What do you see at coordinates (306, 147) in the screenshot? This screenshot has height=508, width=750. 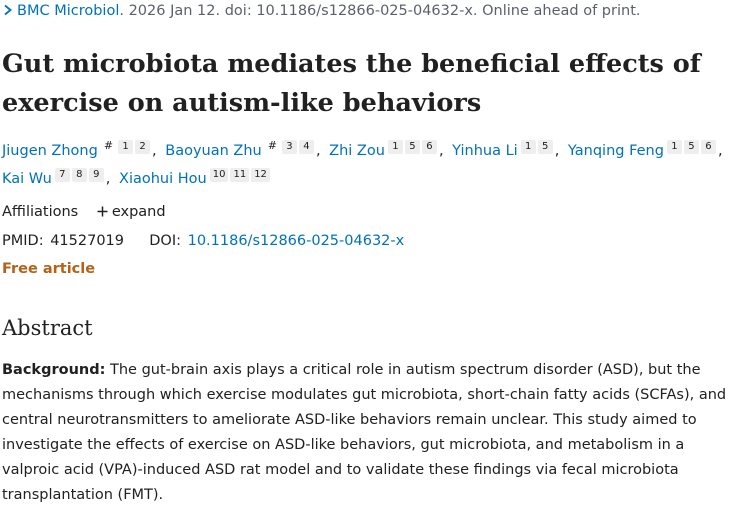 I see `affiliation-ref-link: 4` at bounding box center [306, 147].